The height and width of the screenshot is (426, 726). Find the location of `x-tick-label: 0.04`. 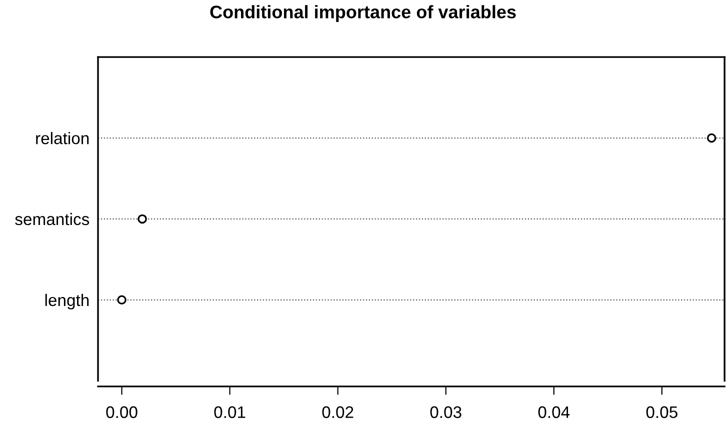

x-tick-label: 0.04 is located at coordinates (554, 412).